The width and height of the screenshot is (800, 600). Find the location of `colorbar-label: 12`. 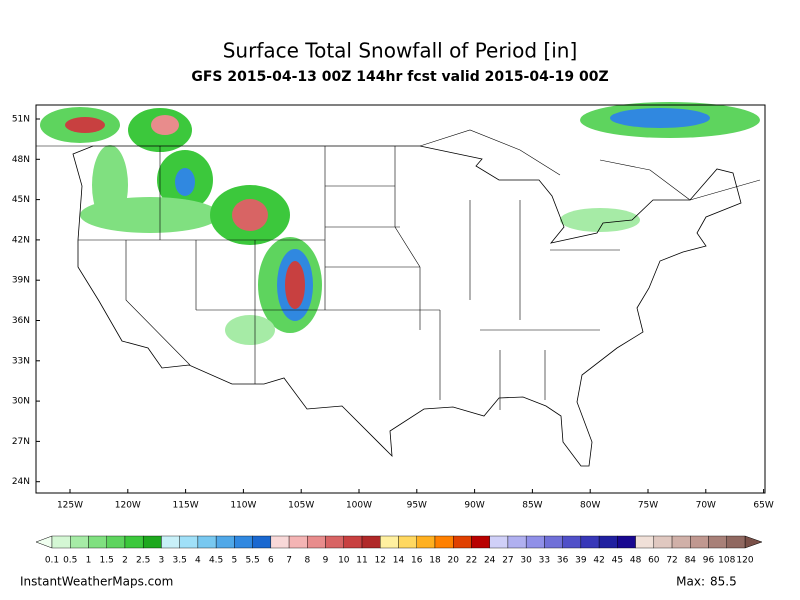

colorbar-label: 12 is located at coordinates (380, 561).